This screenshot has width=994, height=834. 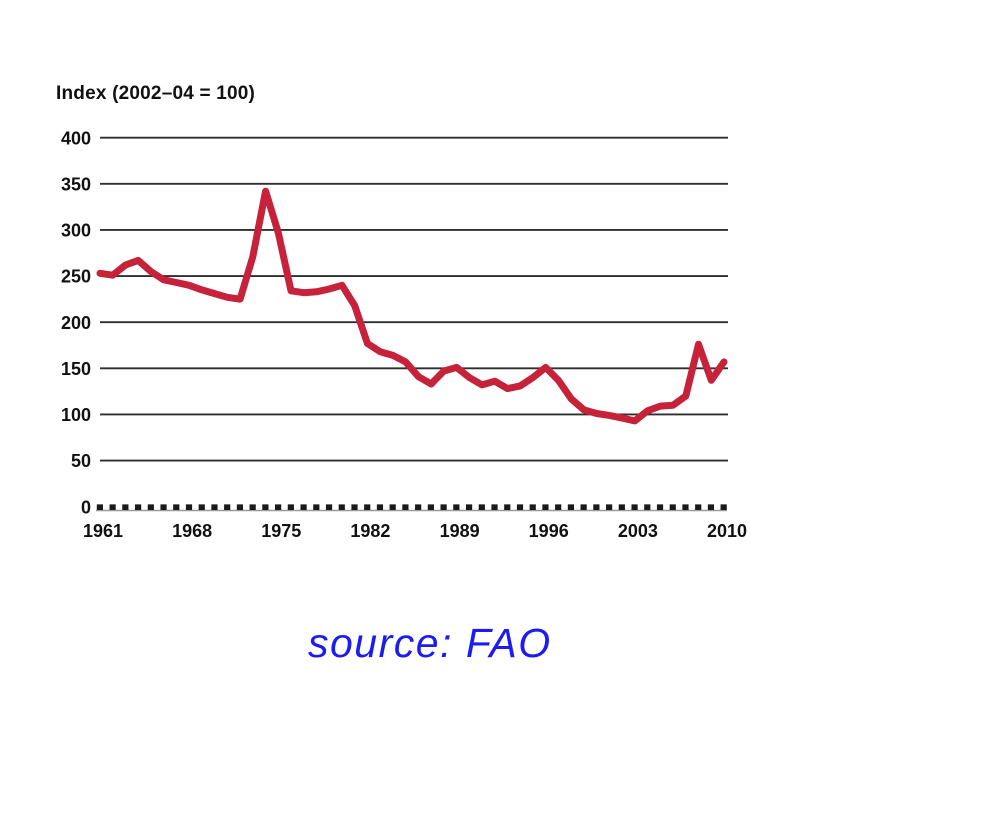 What do you see at coordinates (370, 531) in the screenshot?
I see `x-tick-label: 1982` at bounding box center [370, 531].